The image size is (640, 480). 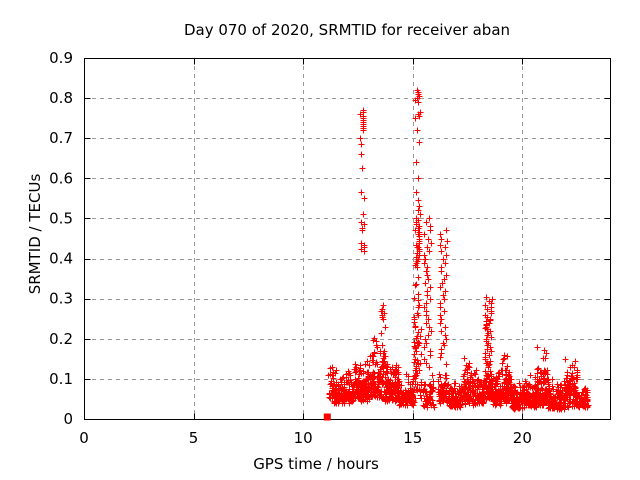 What do you see at coordinates (316, 464) in the screenshot?
I see `x-axis-label: GPS time / hours` at bounding box center [316, 464].